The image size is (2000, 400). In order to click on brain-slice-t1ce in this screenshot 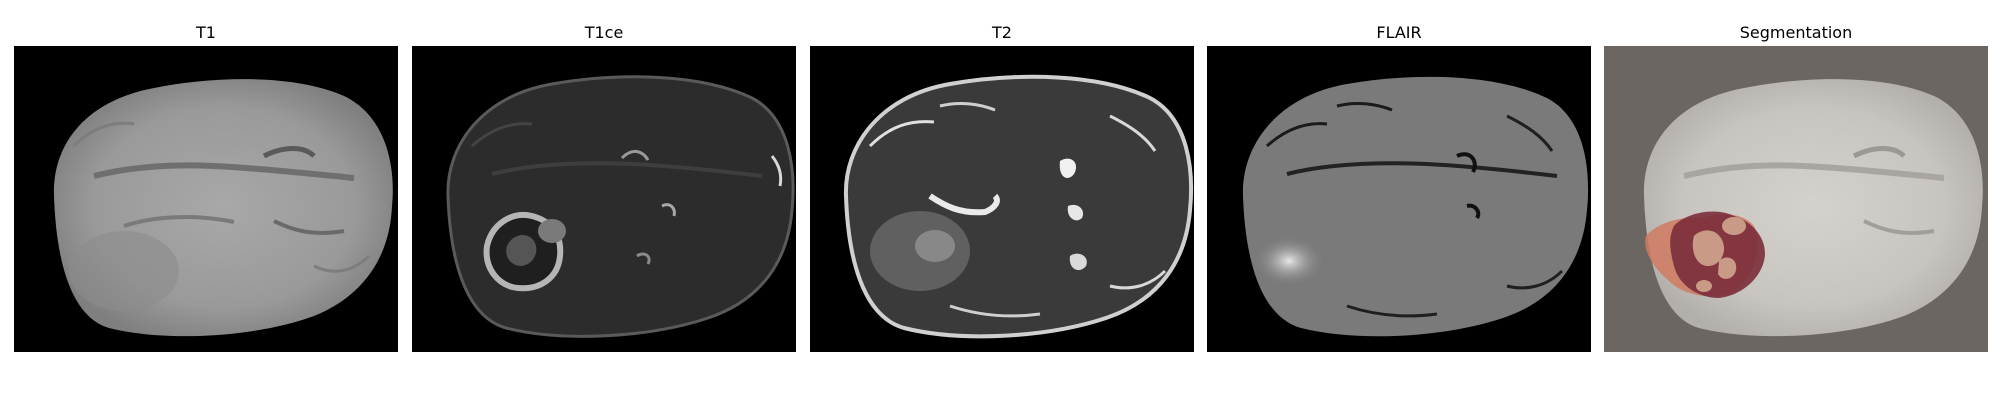, I will do `click(604, 199)`.